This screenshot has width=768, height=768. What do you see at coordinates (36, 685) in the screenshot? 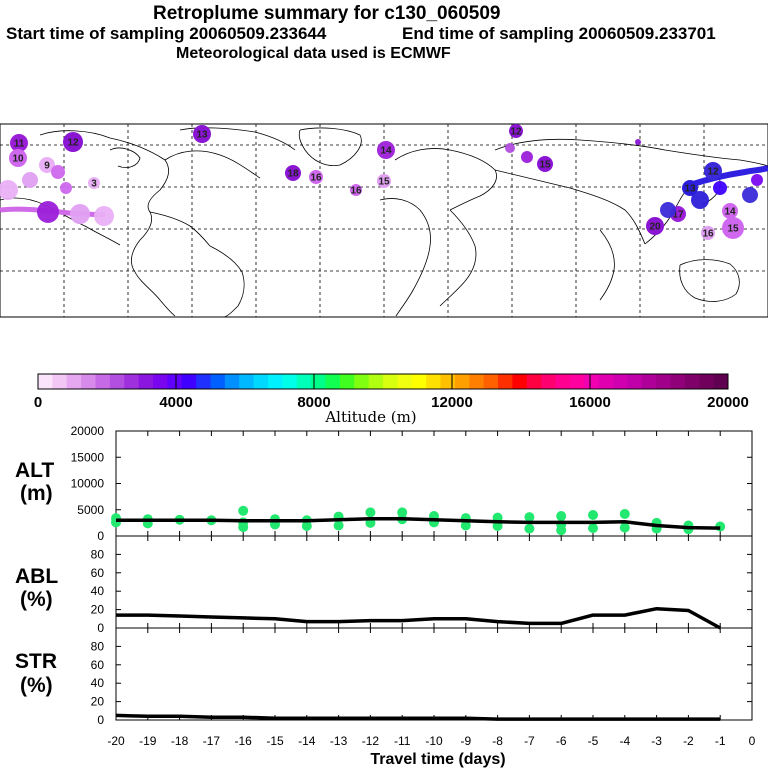
I see `str-panel-label-2: (%)` at bounding box center [36, 685].